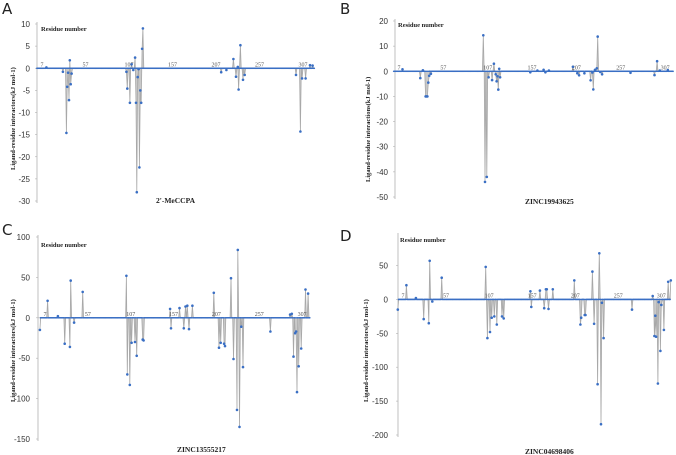 This screenshot has height=455, width=676. I want to click on residue-label-a: 307, so click(303, 65).